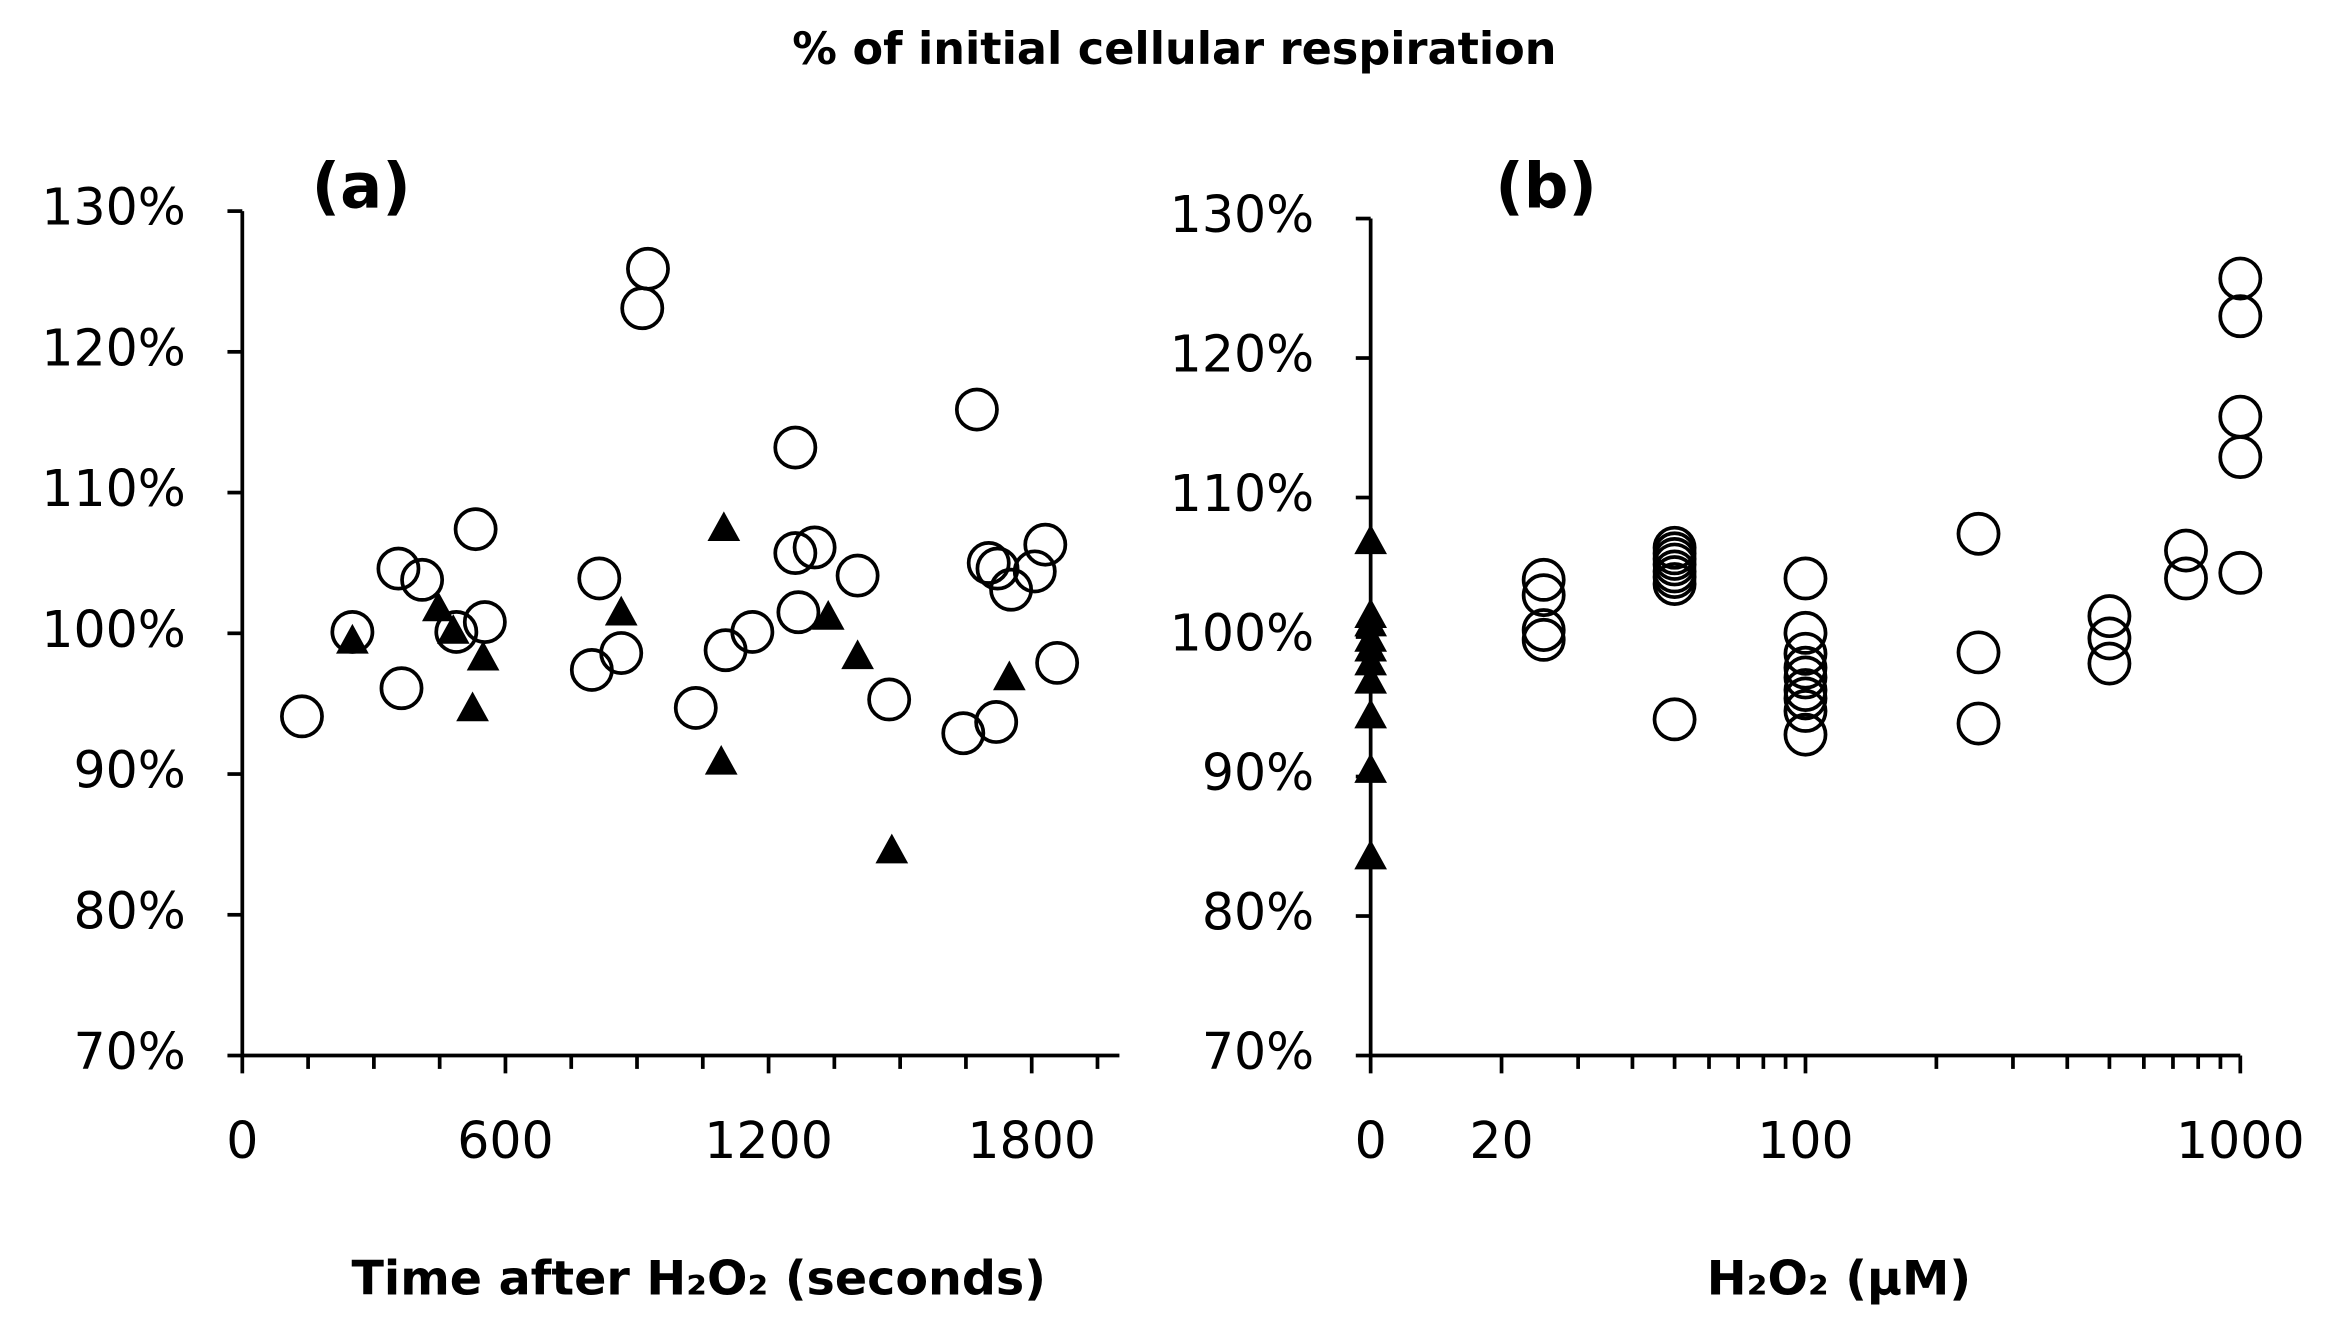  I want to click on x-tick-label: 1800, so click(1031, 1140).